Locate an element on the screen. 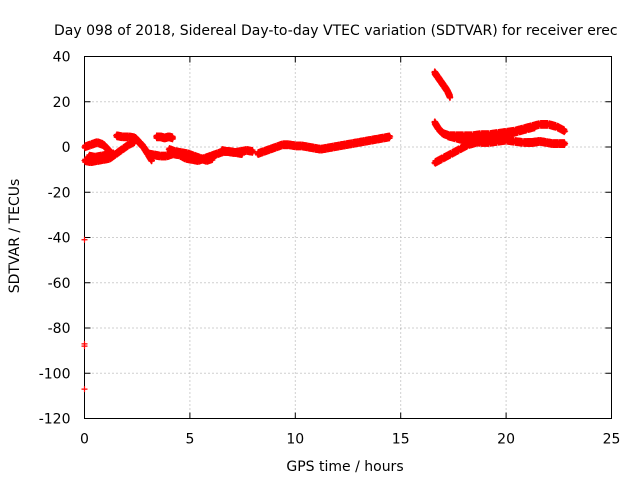  x-tick-label: 25 is located at coordinates (612, 440).